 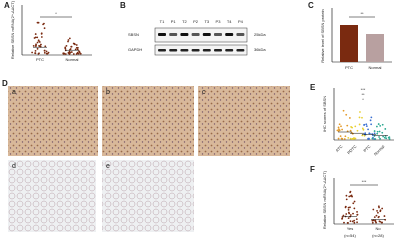 I want to click on axis-label: IHC scores of SBSN, so click(x=324, y=114).